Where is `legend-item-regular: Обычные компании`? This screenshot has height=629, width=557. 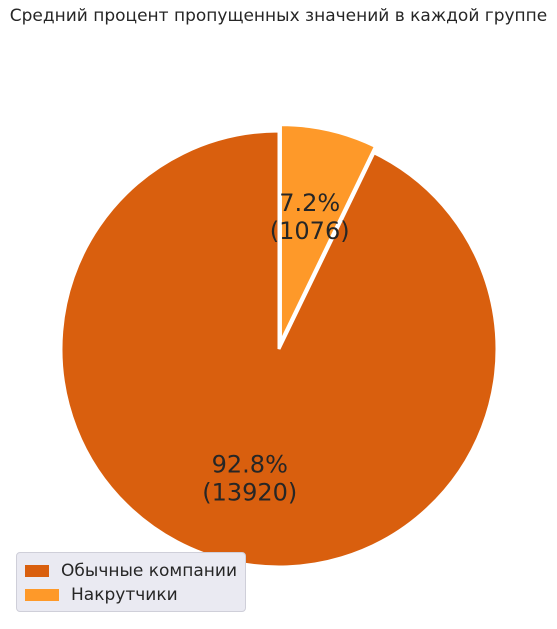 legend-item-regular: Обычные компании is located at coordinates (131, 571).